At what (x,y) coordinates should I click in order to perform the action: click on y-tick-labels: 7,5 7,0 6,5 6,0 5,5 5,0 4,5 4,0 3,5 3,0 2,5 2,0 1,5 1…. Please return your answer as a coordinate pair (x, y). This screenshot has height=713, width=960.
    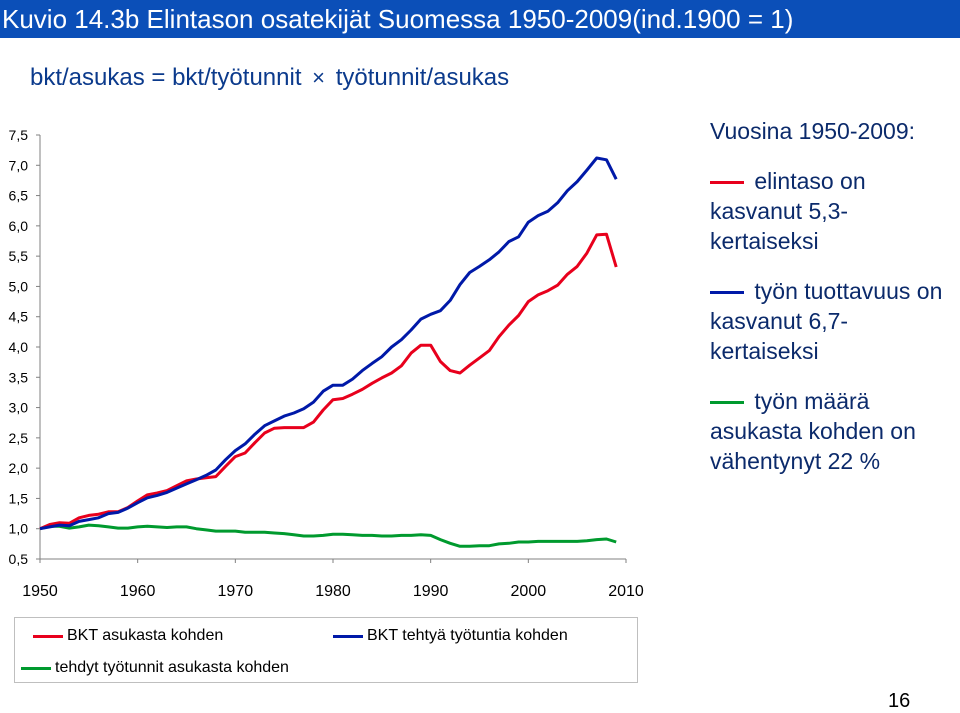
    Looking at the image, I should click on (19, 347).